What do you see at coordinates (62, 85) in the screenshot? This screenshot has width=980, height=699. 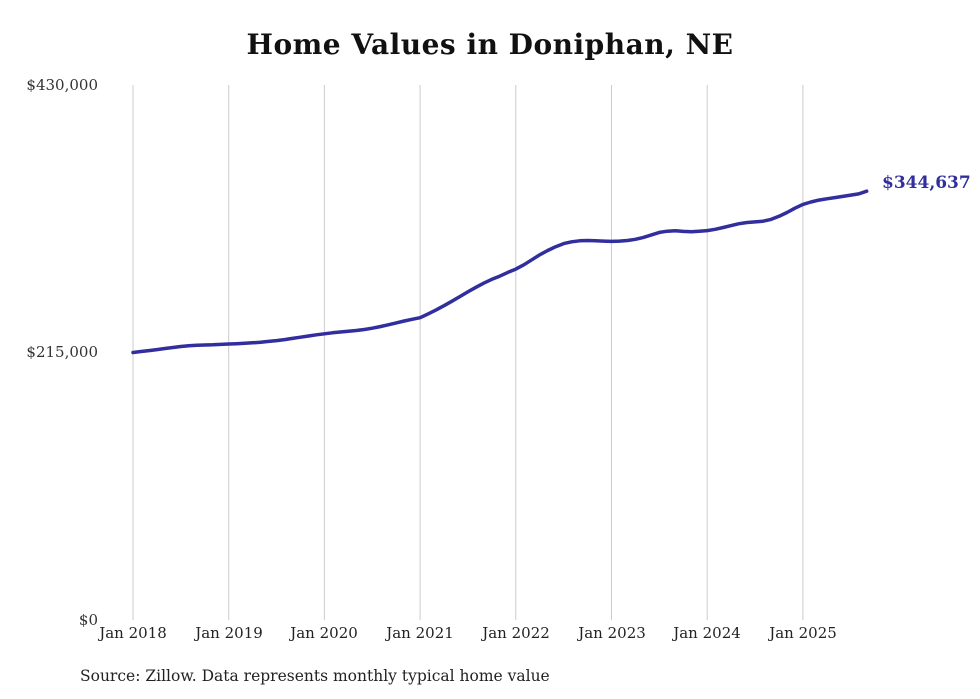 I see `y-axis-tick-label: $430,000` at bounding box center [62, 85].